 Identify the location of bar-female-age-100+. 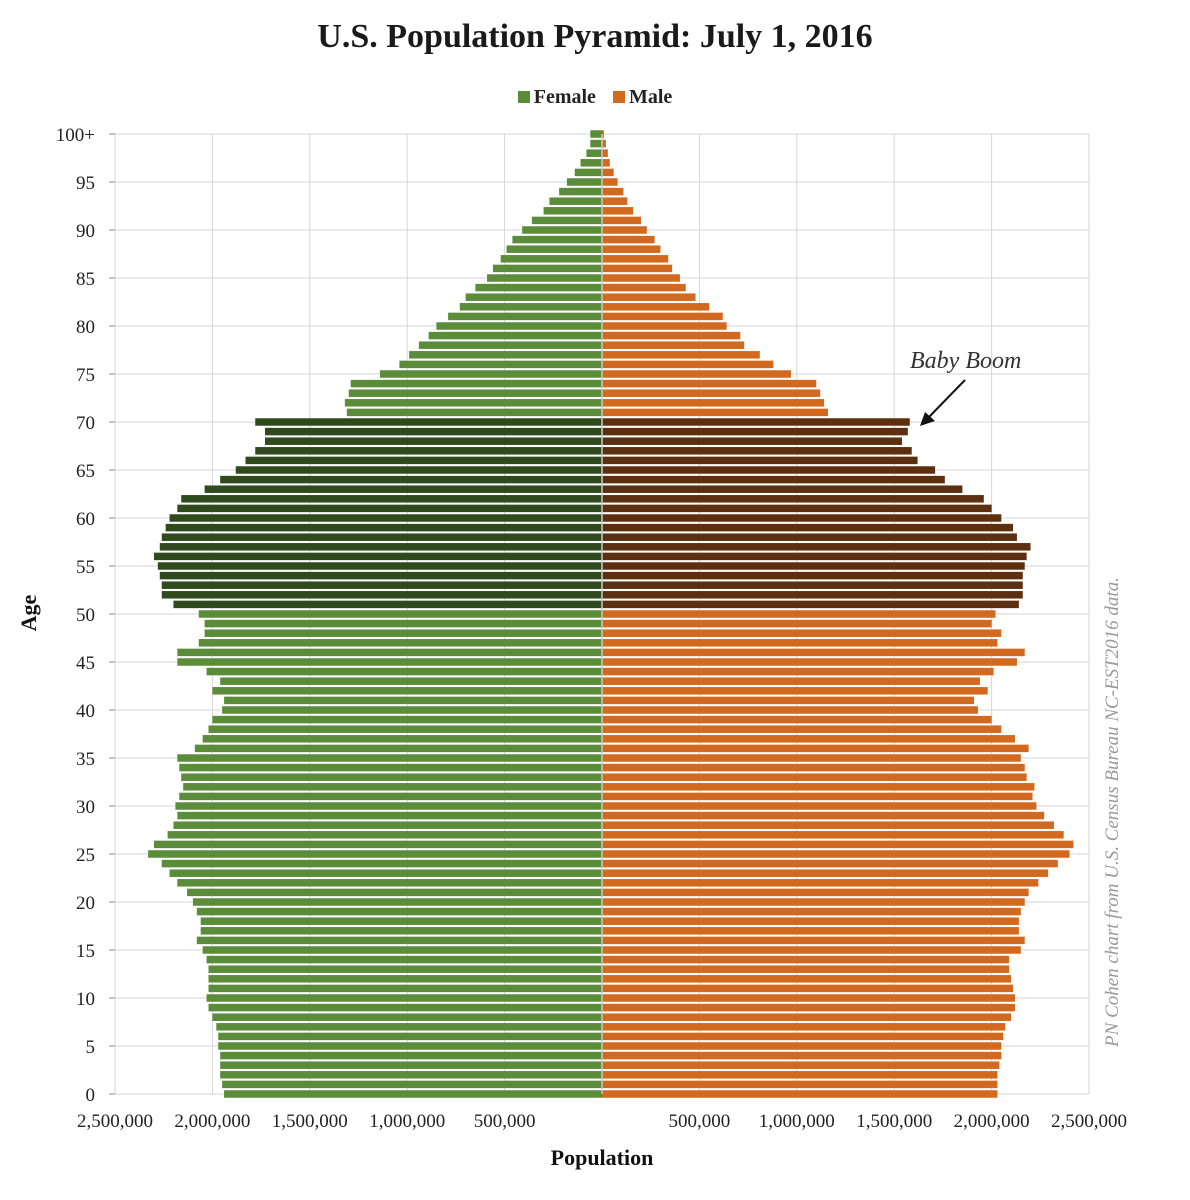
(596, 134).